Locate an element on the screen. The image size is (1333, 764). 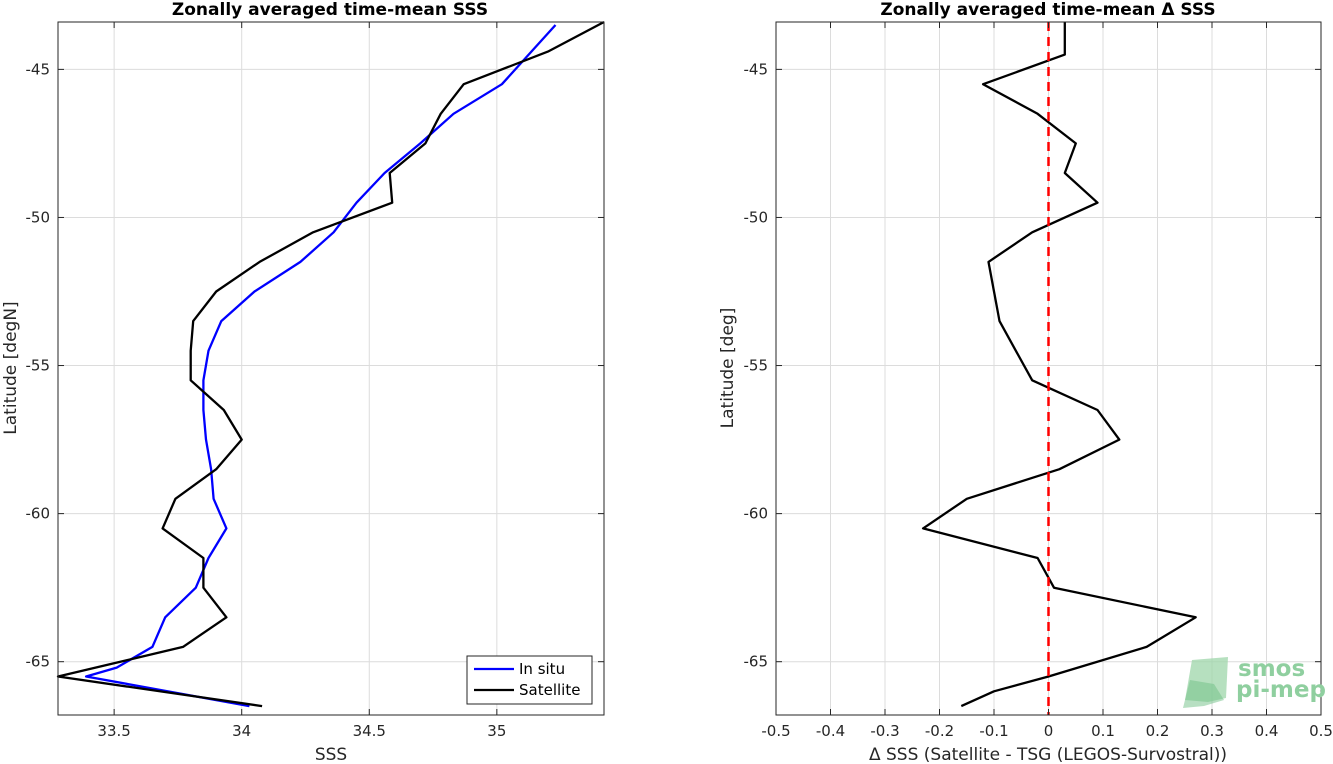
left-x-axis-label: SSS is located at coordinates (331, 754).